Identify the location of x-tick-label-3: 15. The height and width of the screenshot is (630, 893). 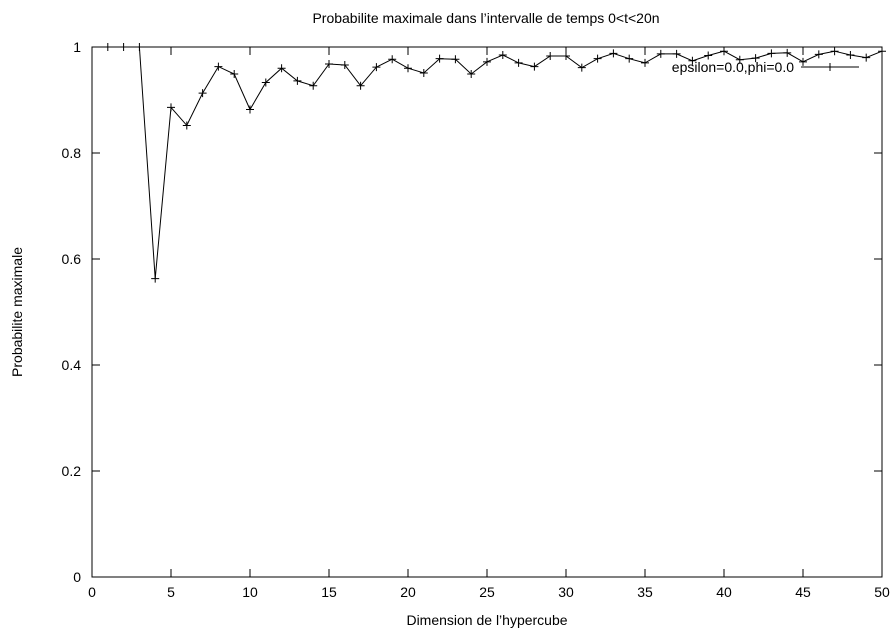
(329, 592).